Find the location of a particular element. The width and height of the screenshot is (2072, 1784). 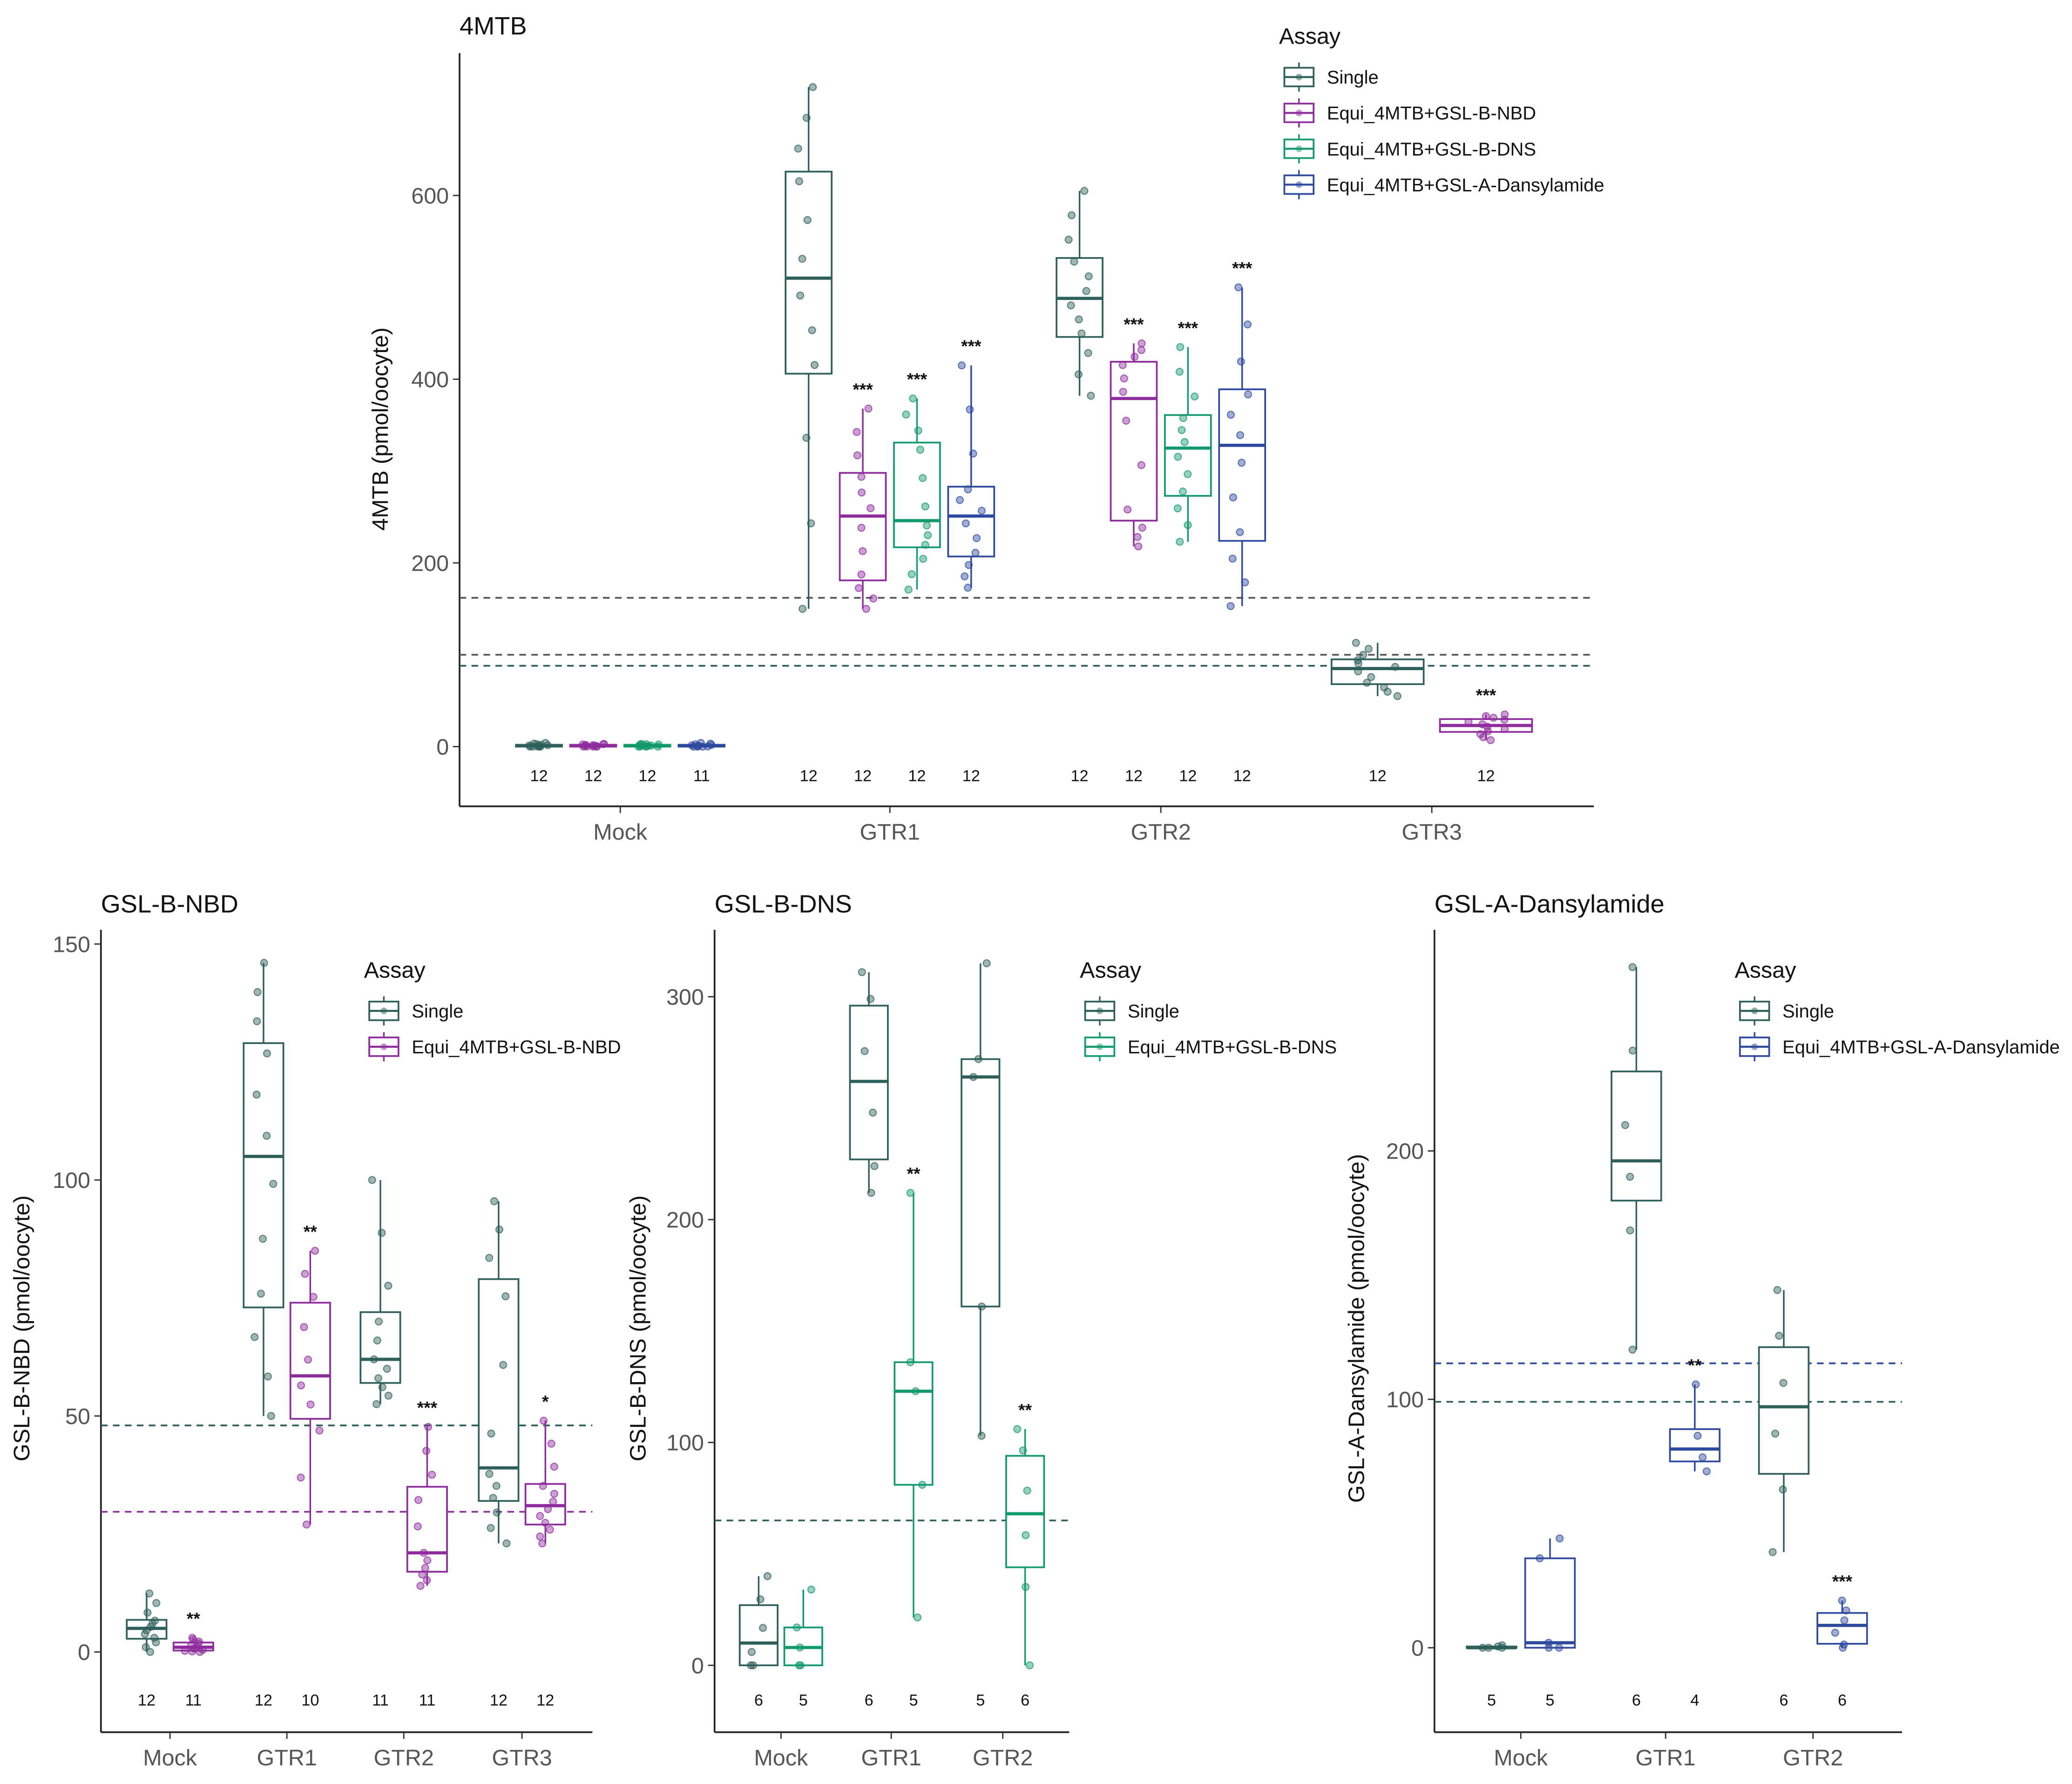

legend: Assay Single Equi_4MTB+GSL-B-DNS is located at coordinates (1208, 1009).